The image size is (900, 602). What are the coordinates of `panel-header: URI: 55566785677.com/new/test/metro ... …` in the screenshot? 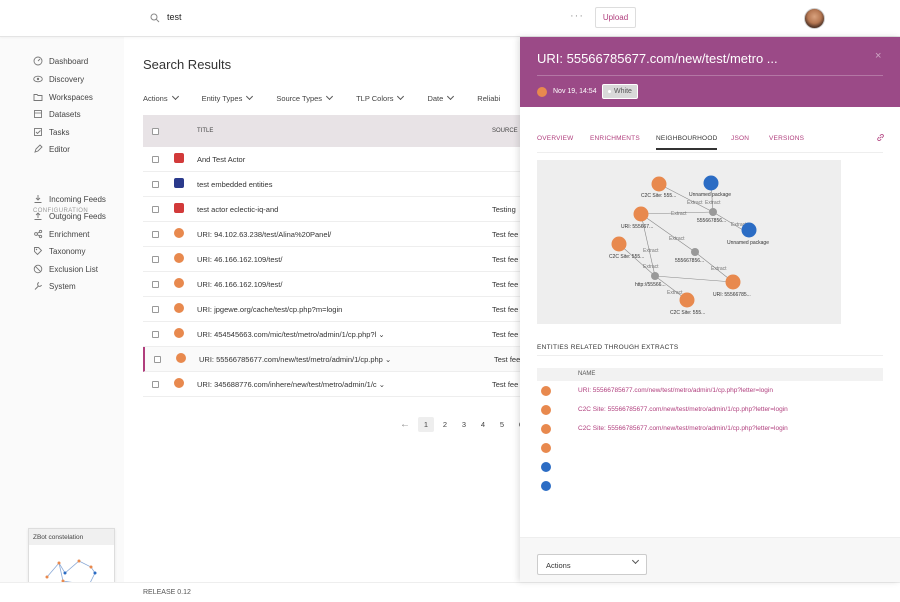 It's located at (710, 72).